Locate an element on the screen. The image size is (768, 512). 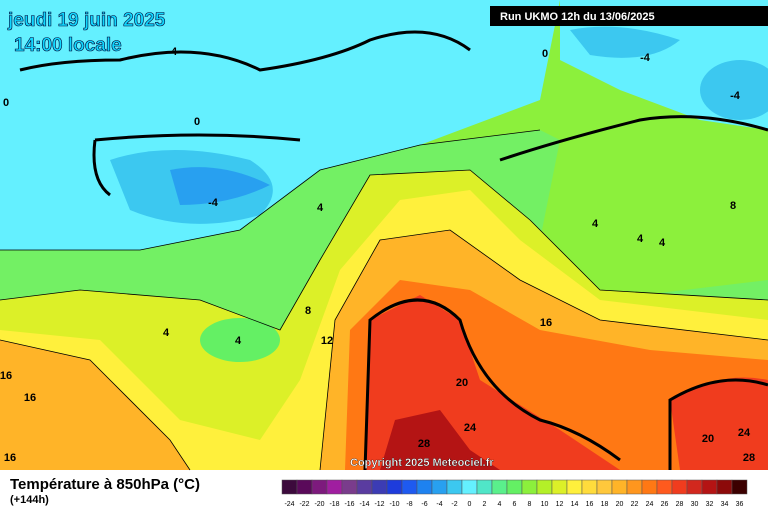
legend-label: -24 is located at coordinates (289, 504).